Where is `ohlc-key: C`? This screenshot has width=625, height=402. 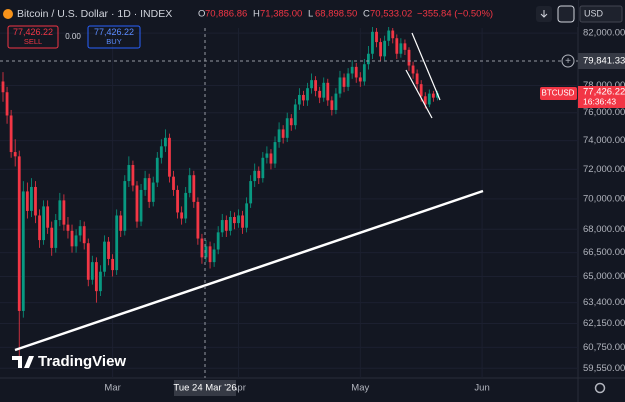 ohlc-key: C is located at coordinates (366, 14).